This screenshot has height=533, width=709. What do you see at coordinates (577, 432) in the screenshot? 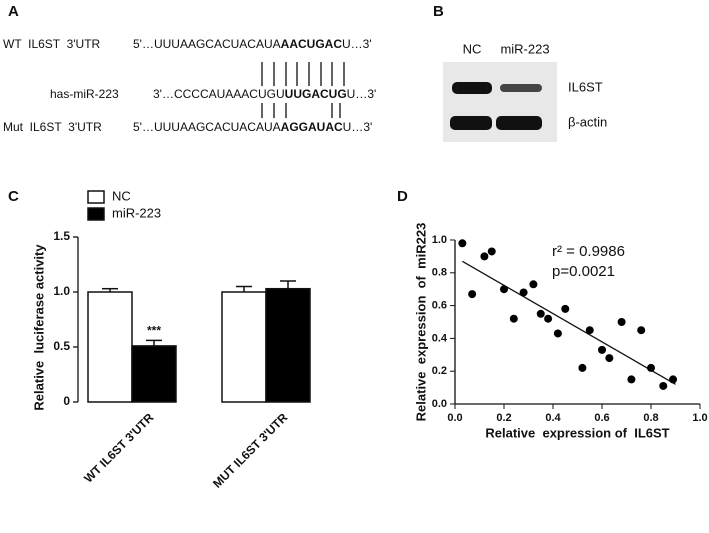
I see `x-axis-label: Relative expression of IL6ST` at bounding box center [577, 432].